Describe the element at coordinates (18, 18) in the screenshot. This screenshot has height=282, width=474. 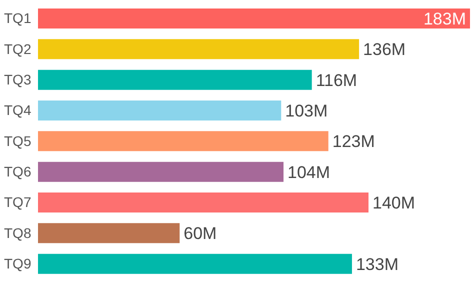
I see `y-tick-label: TQ1` at that location.